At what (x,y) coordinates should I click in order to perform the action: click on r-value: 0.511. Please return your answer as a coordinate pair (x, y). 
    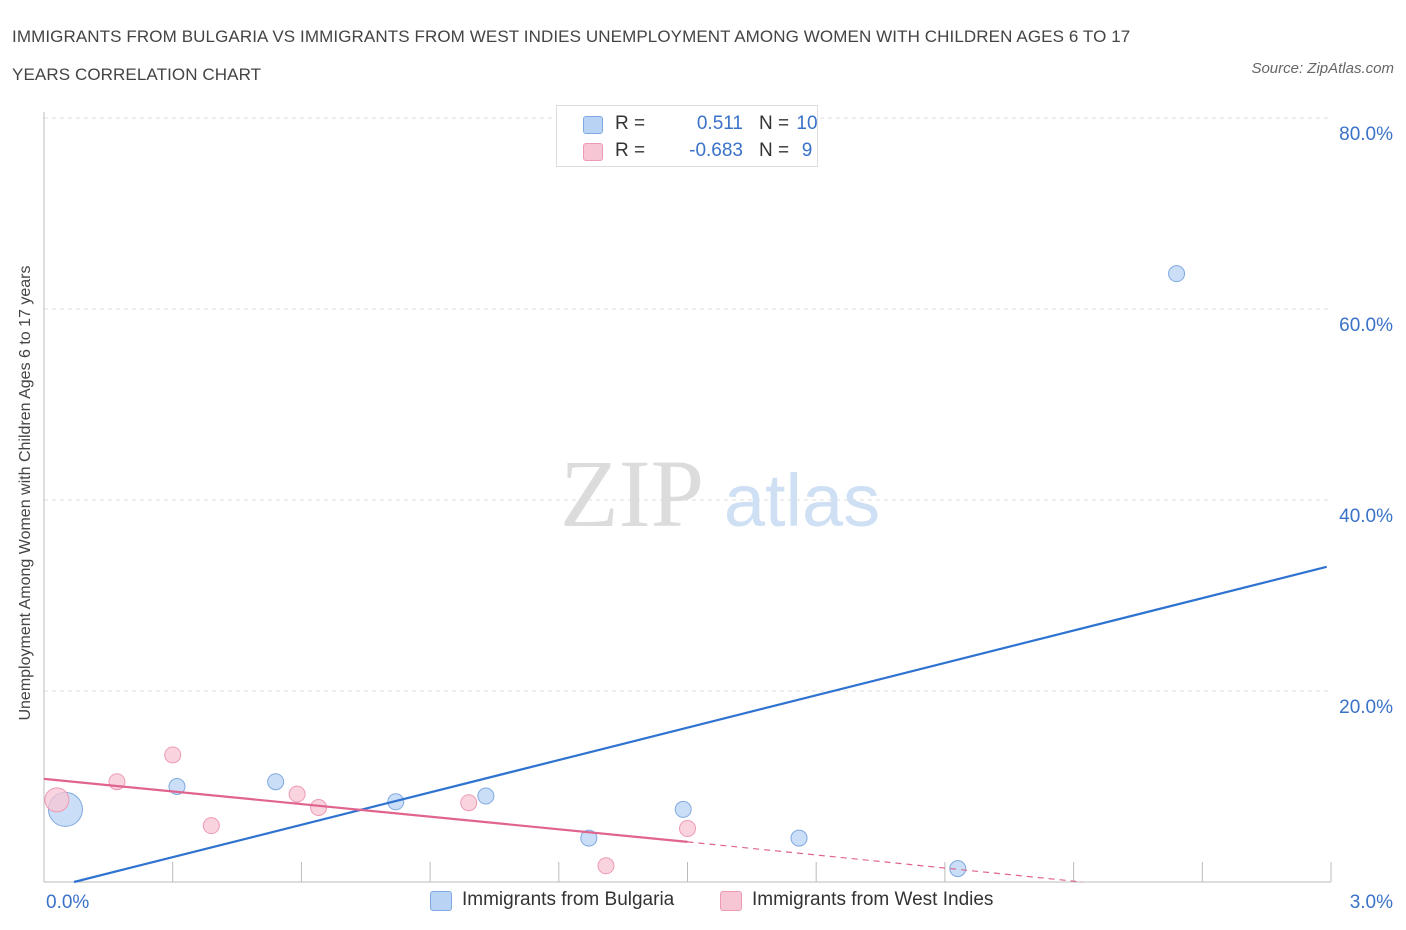
    Looking at the image, I should click on (719, 123).